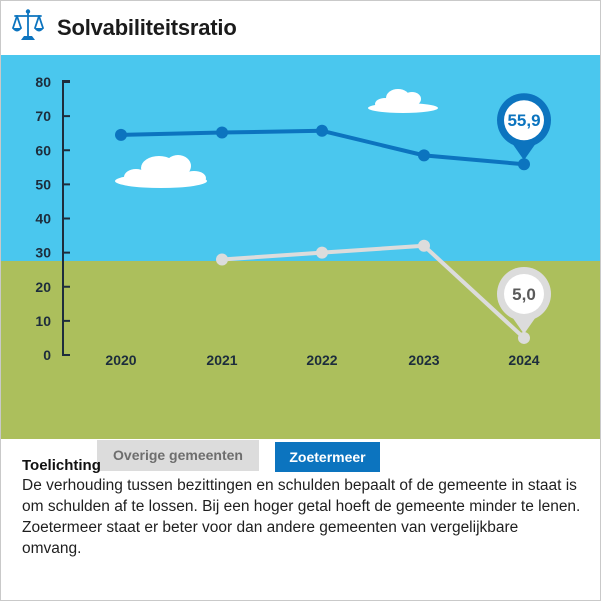 This screenshot has height=601, width=601. Describe the element at coordinates (28, 24) in the screenshot. I see `scale-icon` at that location.